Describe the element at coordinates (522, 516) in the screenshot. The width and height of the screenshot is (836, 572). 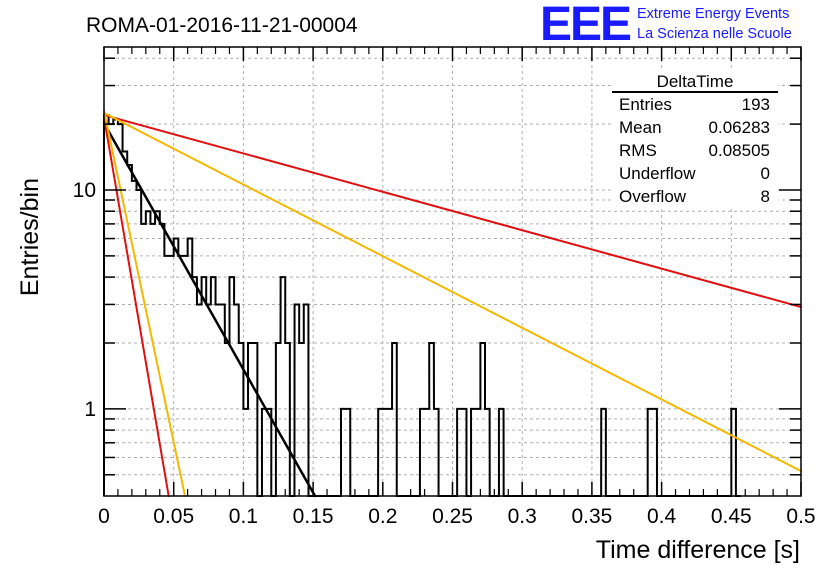
I see `x-tick-label: 0.3` at that location.